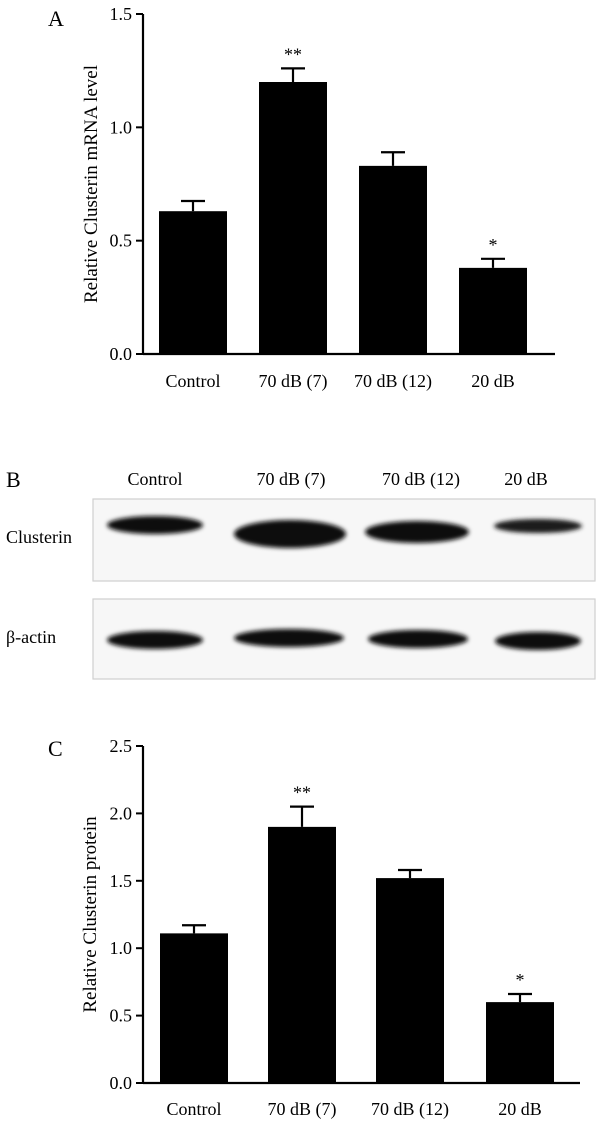 This screenshot has width=602, height=1125. Describe the element at coordinates (121, 813) in the screenshot. I see `chart-c-y-tick-label: 2.0` at that location.